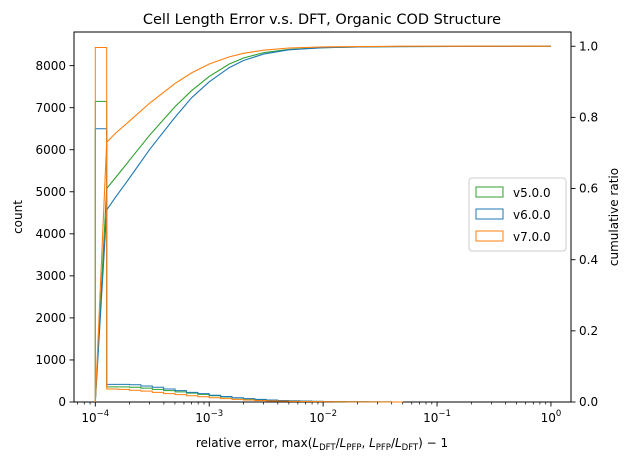  I want to click on legend-label-v7: v7.0.0, so click(532, 237).